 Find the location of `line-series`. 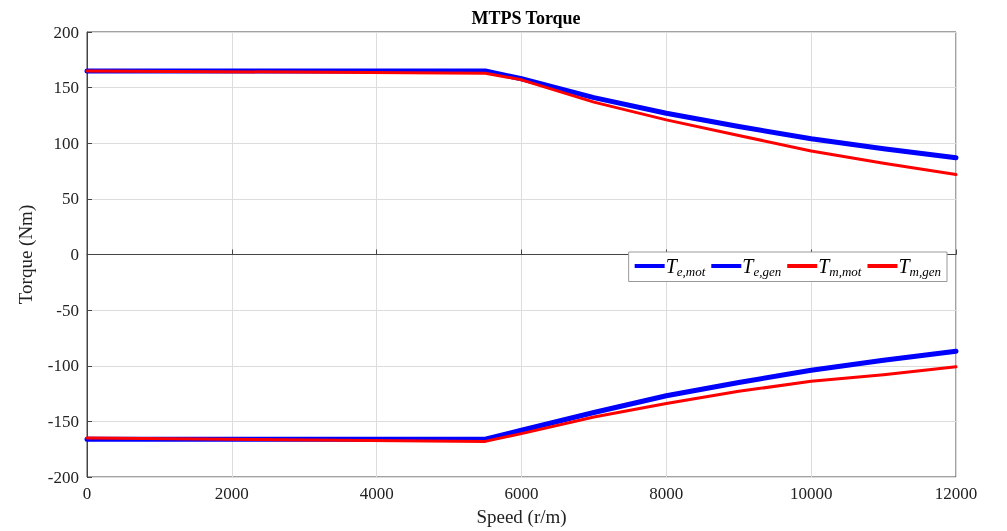

line-series is located at coordinates (521, 404).